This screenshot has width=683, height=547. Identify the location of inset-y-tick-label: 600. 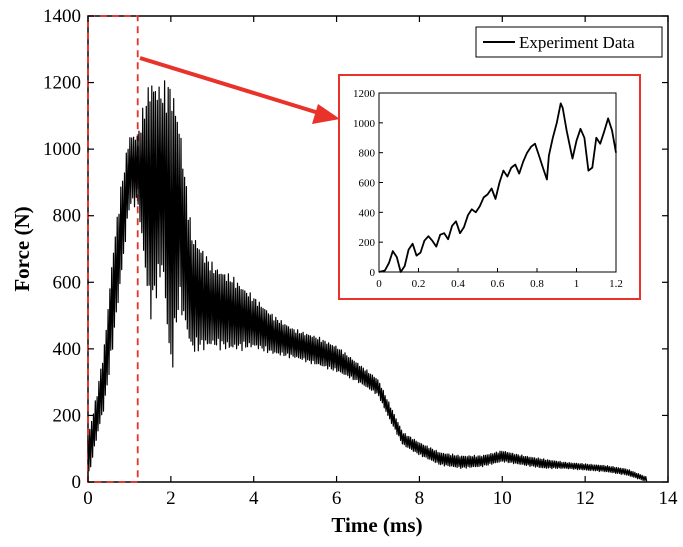
(367, 184).